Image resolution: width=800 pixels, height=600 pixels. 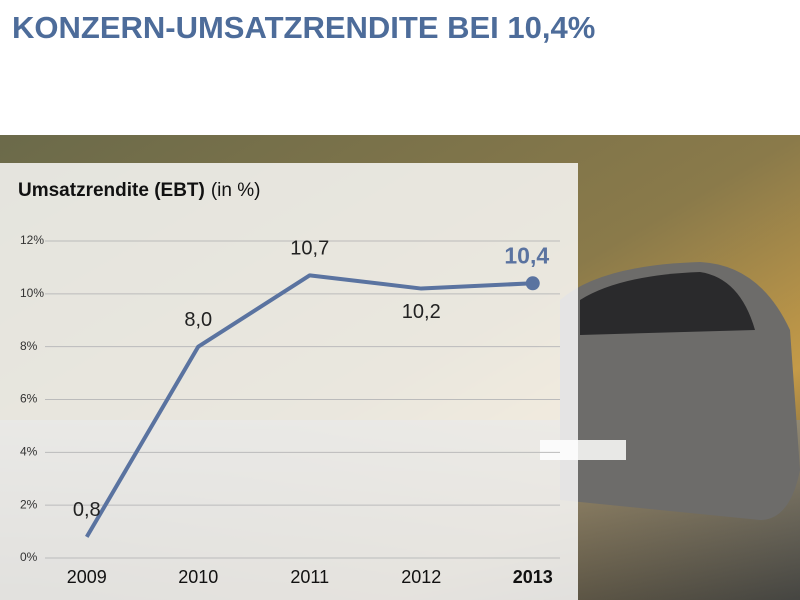 What do you see at coordinates (29, 346) in the screenshot?
I see `y-tick-label: 8%` at bounding box center [29, 346].